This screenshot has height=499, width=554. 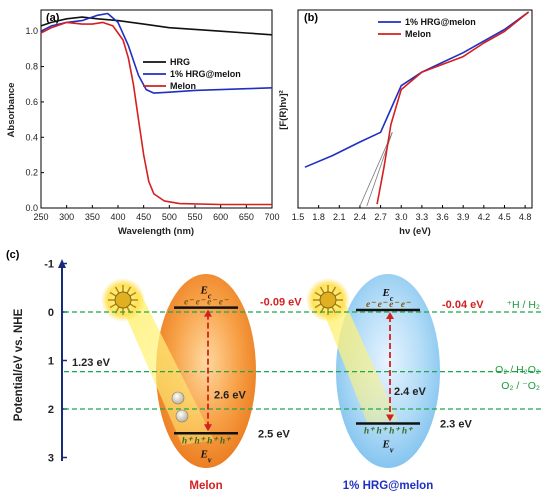 I want to click on panel-b-ylabel: [F(R)hν]², so click(x=283, y=110).